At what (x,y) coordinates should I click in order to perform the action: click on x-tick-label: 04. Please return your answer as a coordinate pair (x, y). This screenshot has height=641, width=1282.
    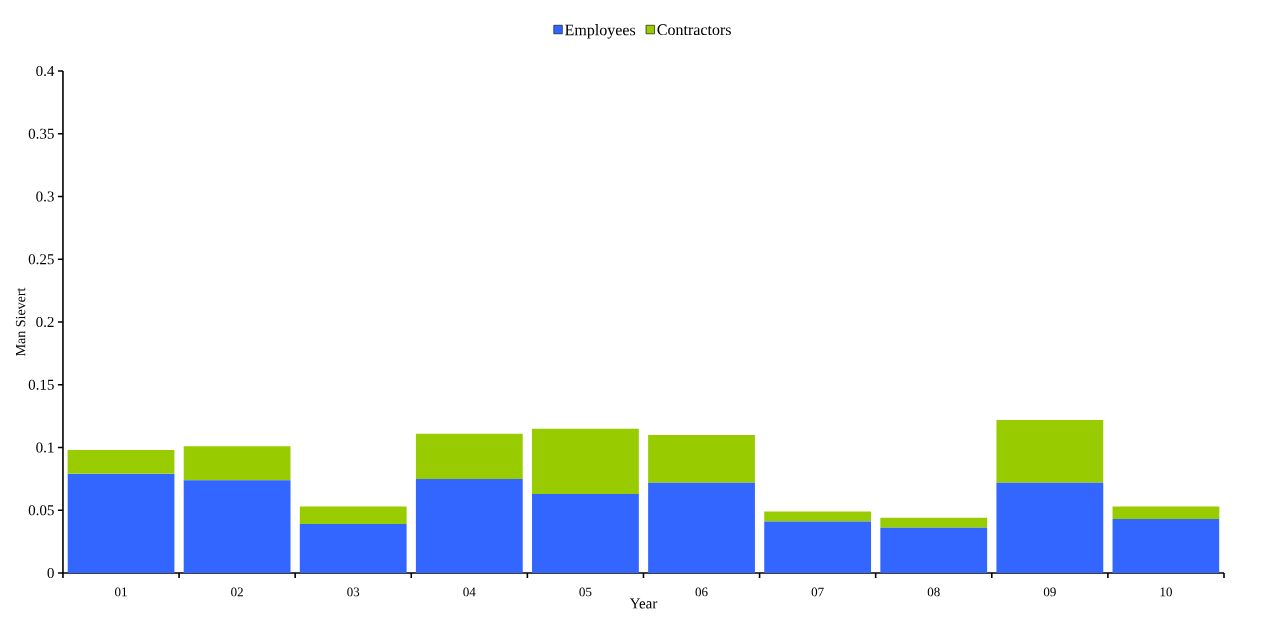
    Looking at the image, I should click on (469, 592).